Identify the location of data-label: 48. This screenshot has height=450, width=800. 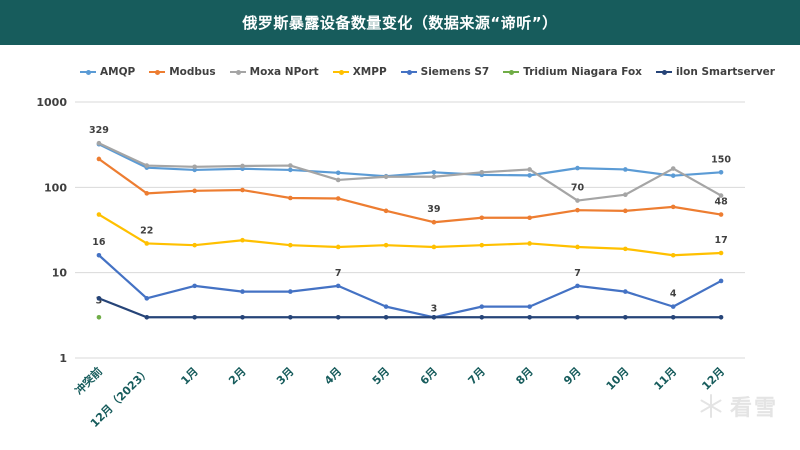
(721, 202).